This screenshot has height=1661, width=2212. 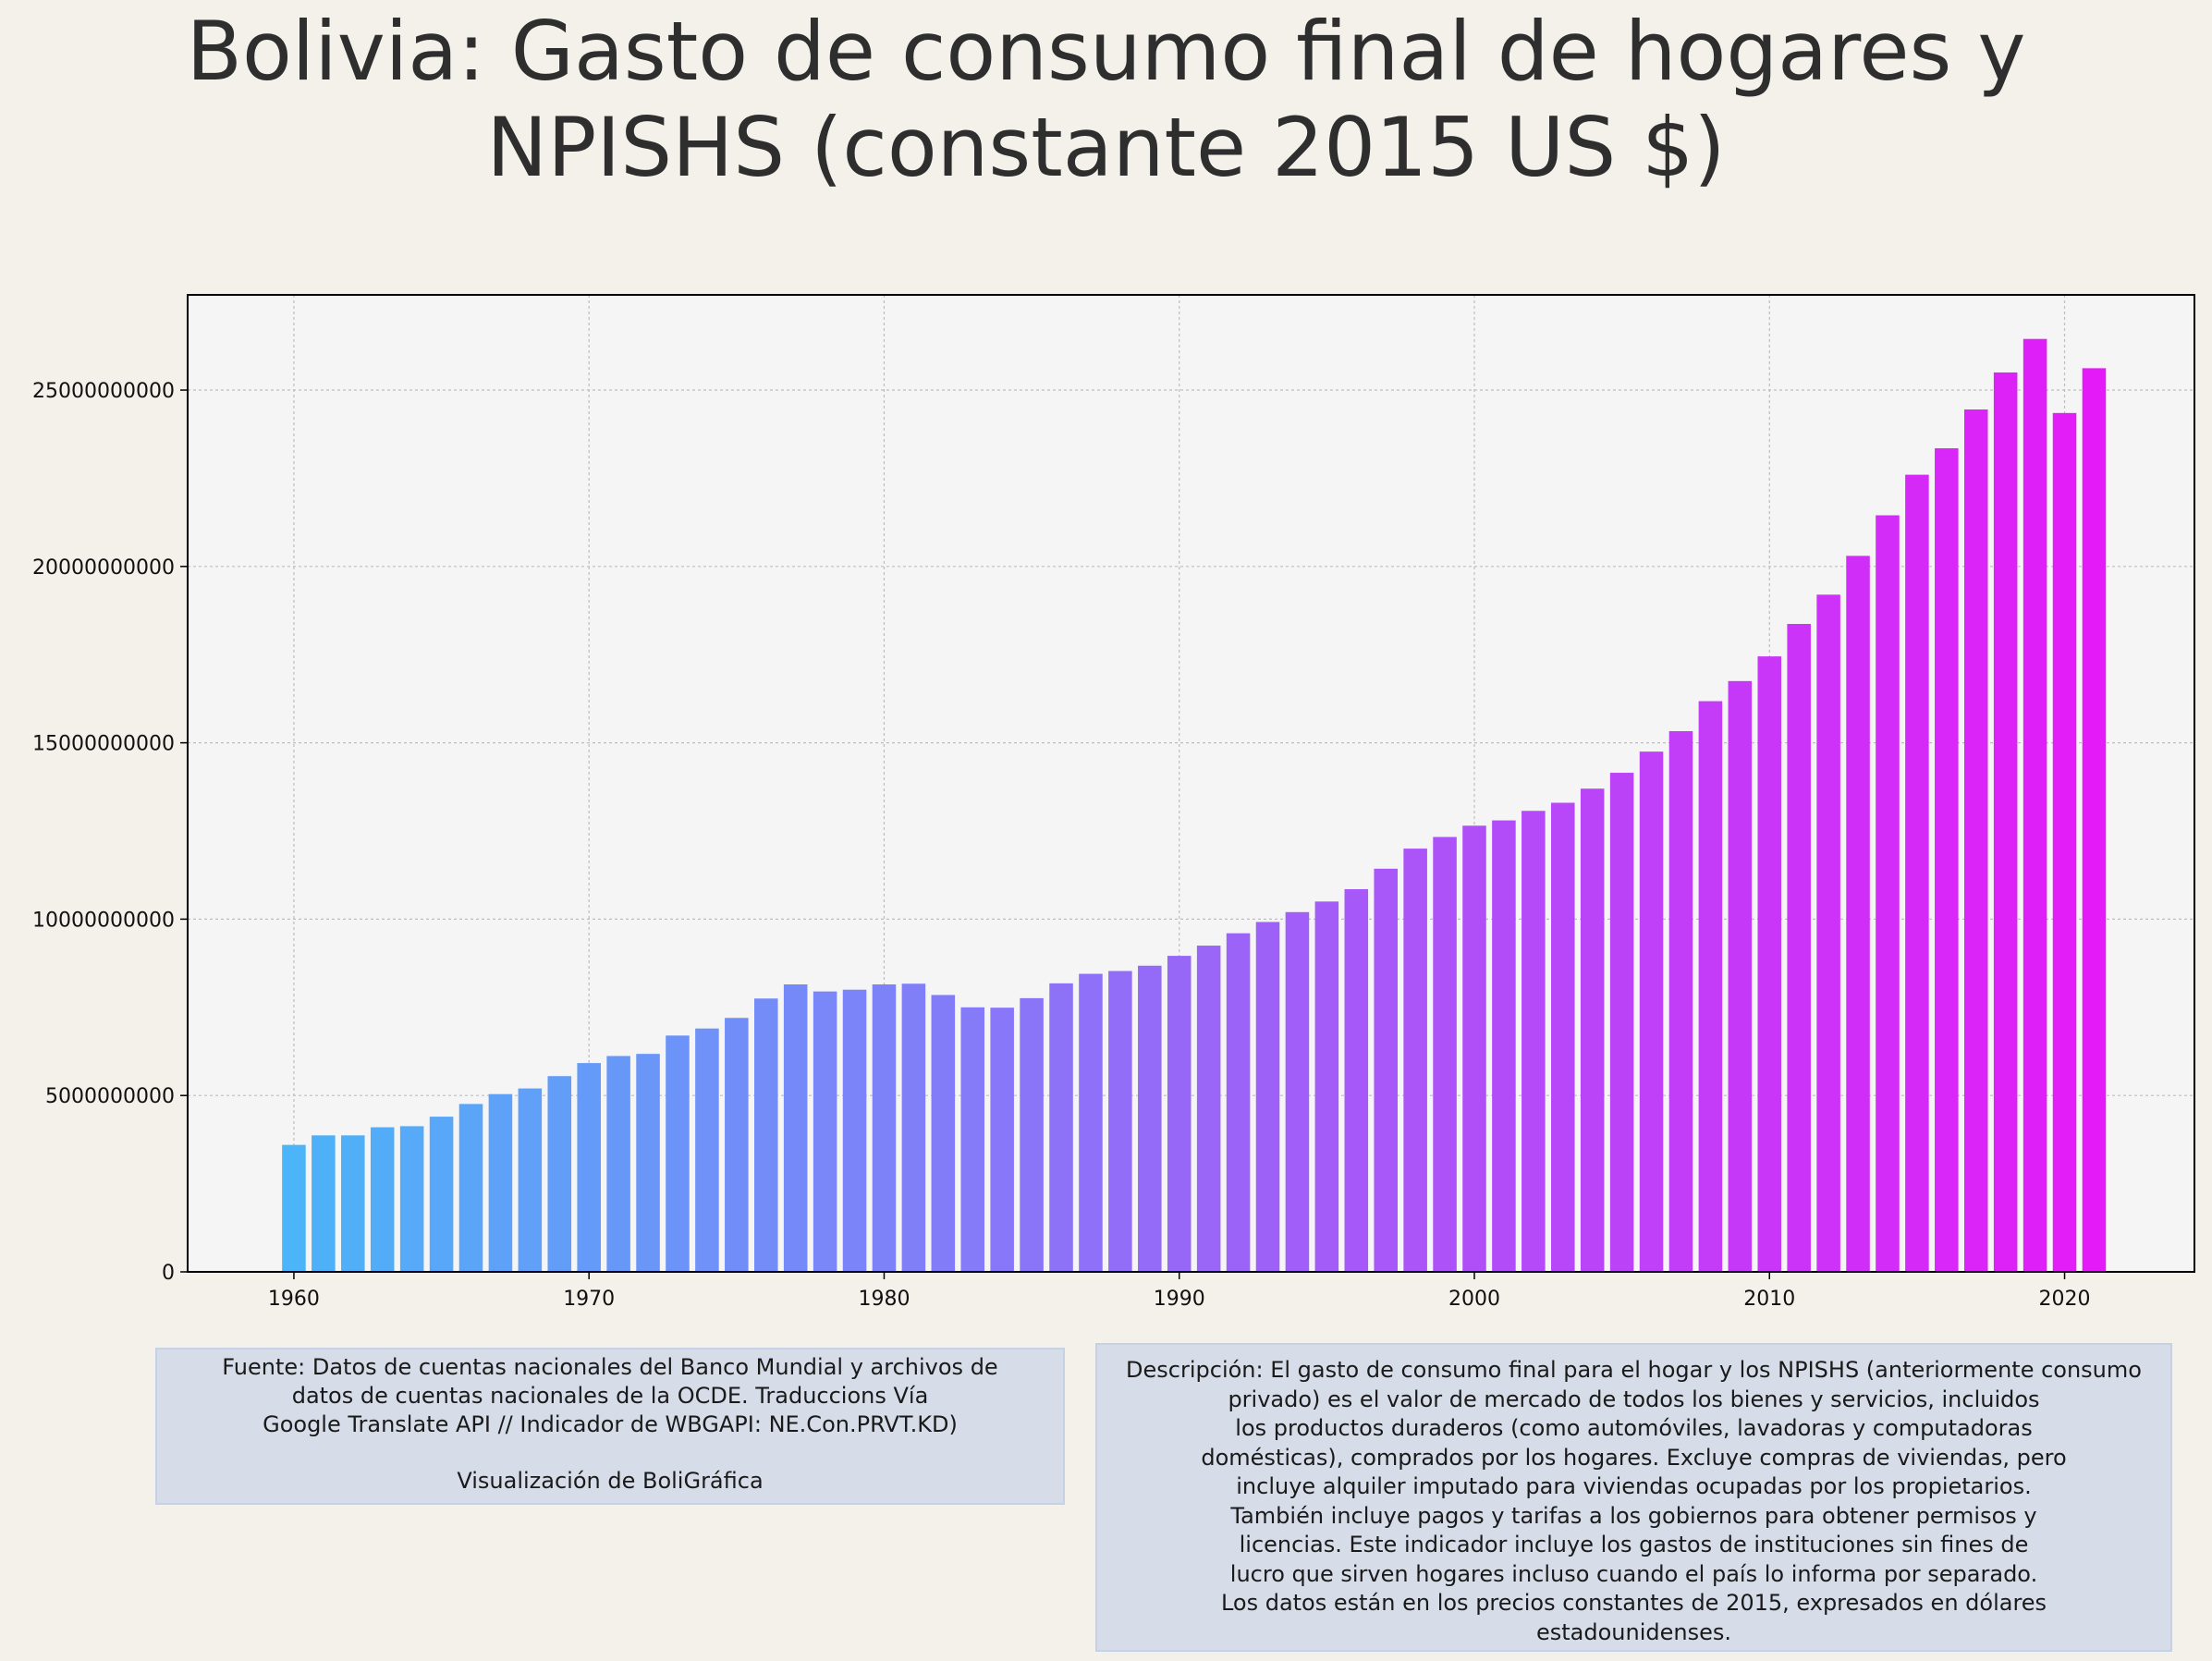 What do you see at coordinates (795, 1128) in the screenshot?
I see `bar-1977` at bounding box center [795, 1128].